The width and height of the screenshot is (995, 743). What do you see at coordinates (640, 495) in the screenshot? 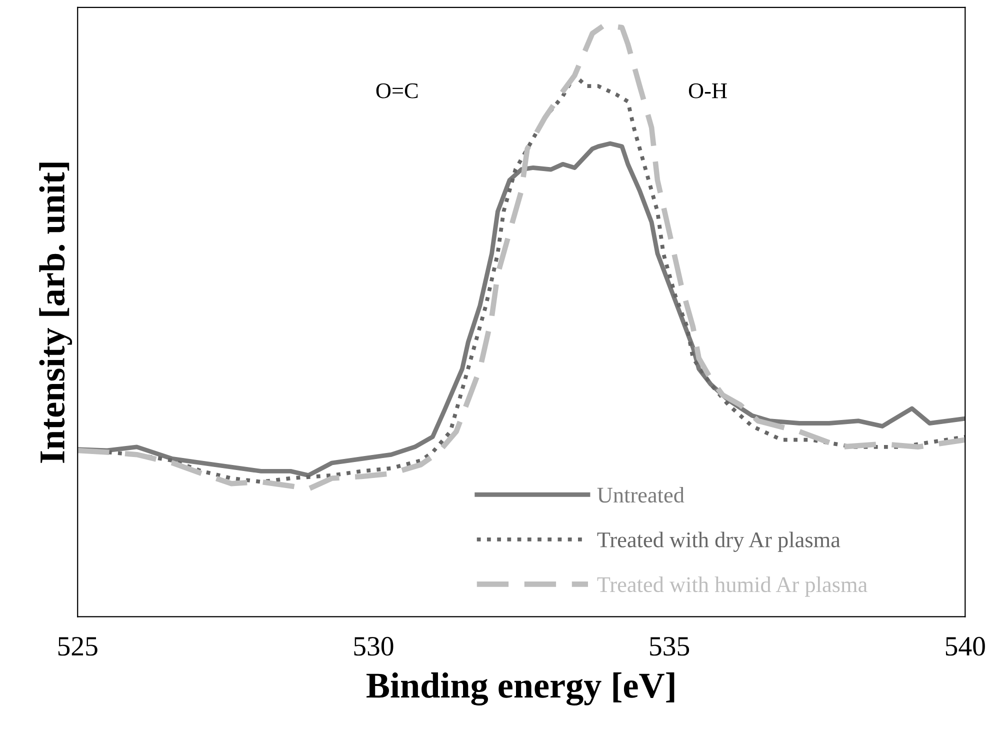
I see `text: Untreated` at bounding box center [640, 495].